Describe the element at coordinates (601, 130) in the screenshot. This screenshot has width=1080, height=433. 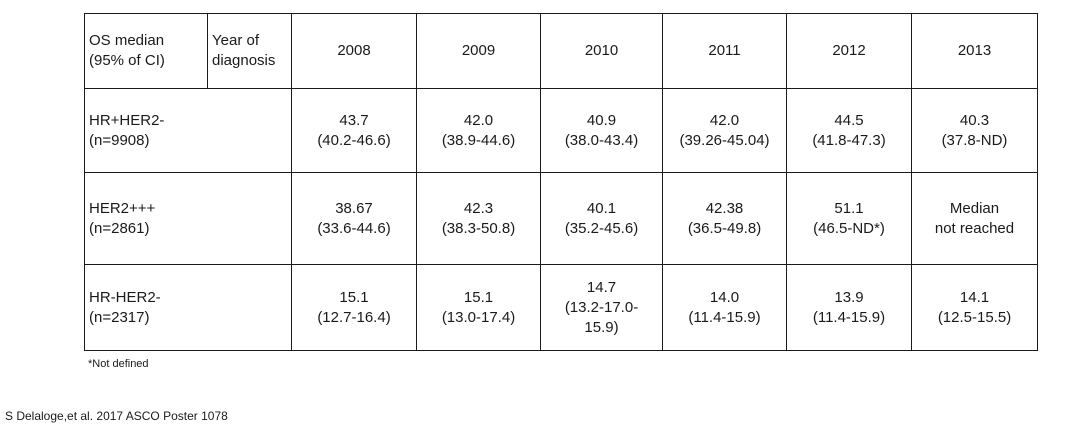
I see `value-cell: 40.9 (38.0-43.4)` at that location.